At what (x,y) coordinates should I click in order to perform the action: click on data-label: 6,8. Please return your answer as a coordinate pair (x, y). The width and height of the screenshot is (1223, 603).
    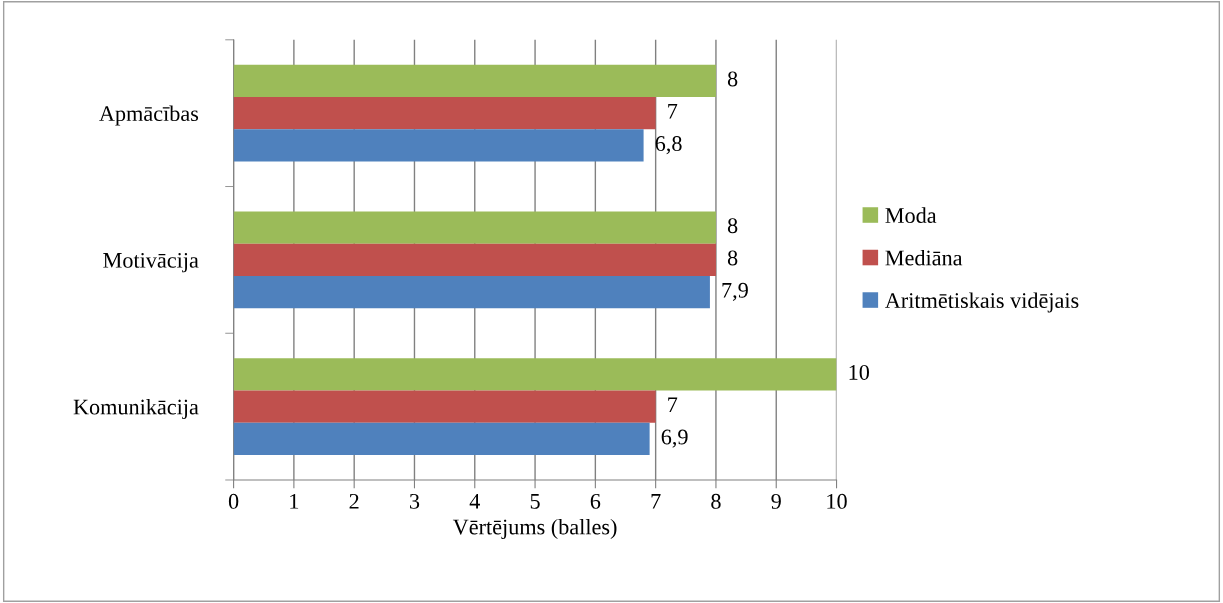
    Looking at the image, I should click on (668, 145).